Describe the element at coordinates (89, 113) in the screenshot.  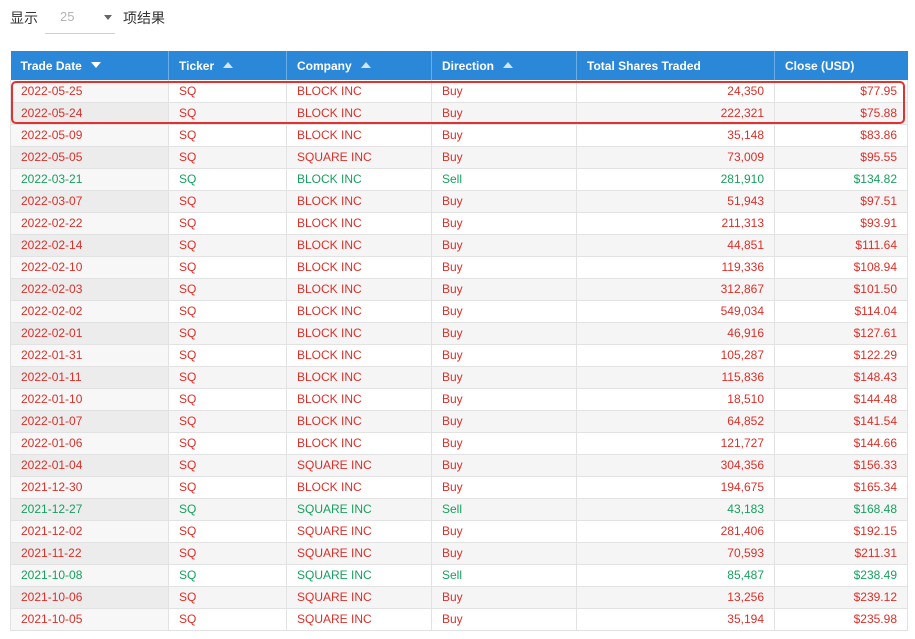
I see `trade-date-cell: 2022-05-24` at that location.